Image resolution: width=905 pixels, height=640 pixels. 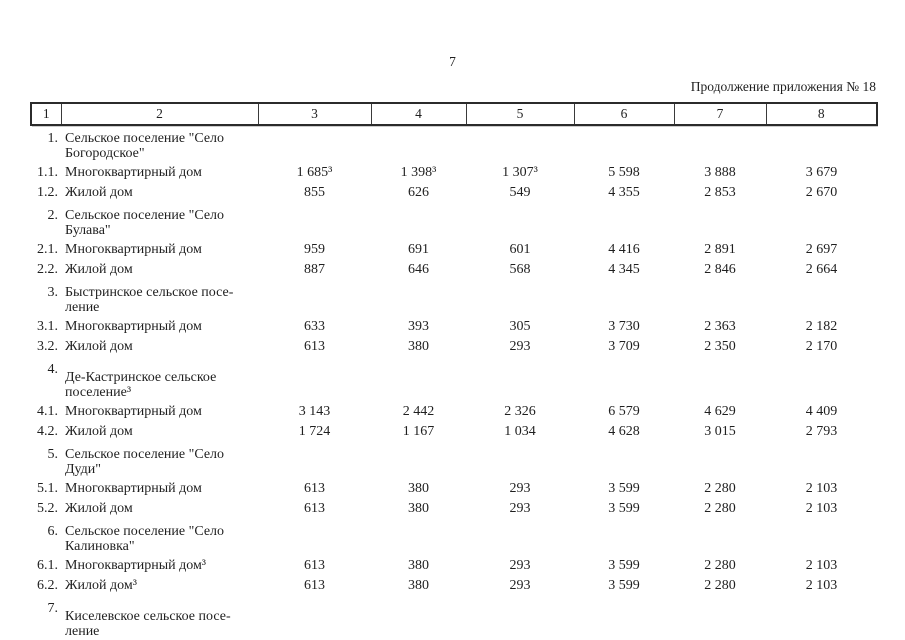 What do you see at coordinates (783, 86) in the screenshot?
I see `appendix-continuation-label: Продолжение приложения № 18` at bounding box center [783, 86].